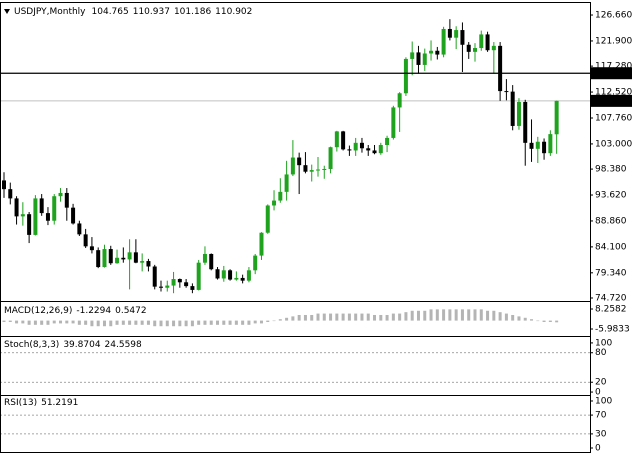  I want to click on symbol: USDJPY,Monthly, so click(50, 12).